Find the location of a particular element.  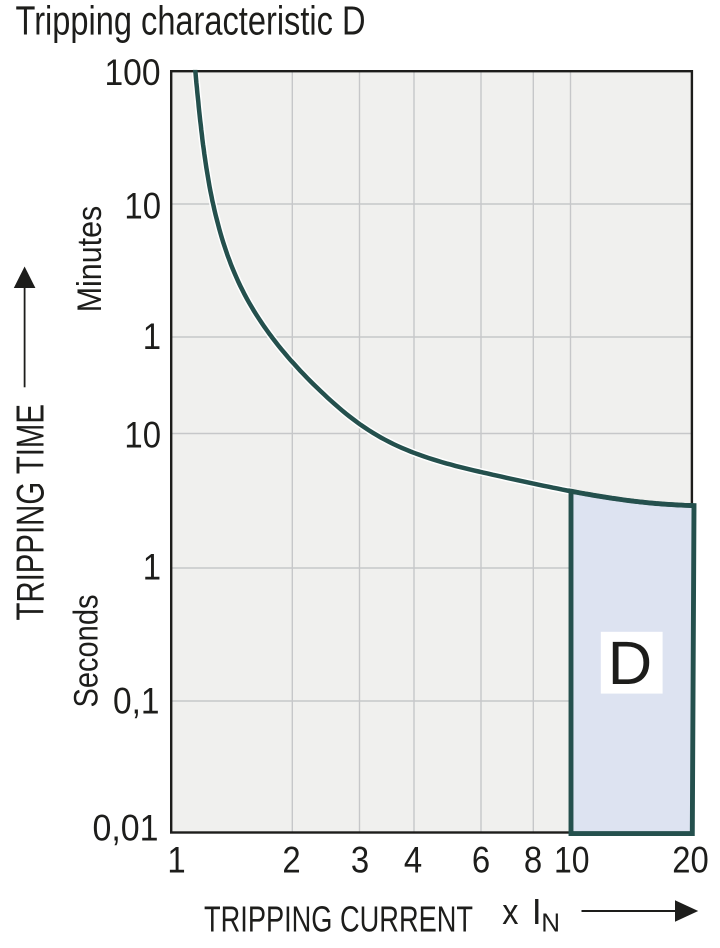

svg-text: 20 is located at coordinates (690, 860).